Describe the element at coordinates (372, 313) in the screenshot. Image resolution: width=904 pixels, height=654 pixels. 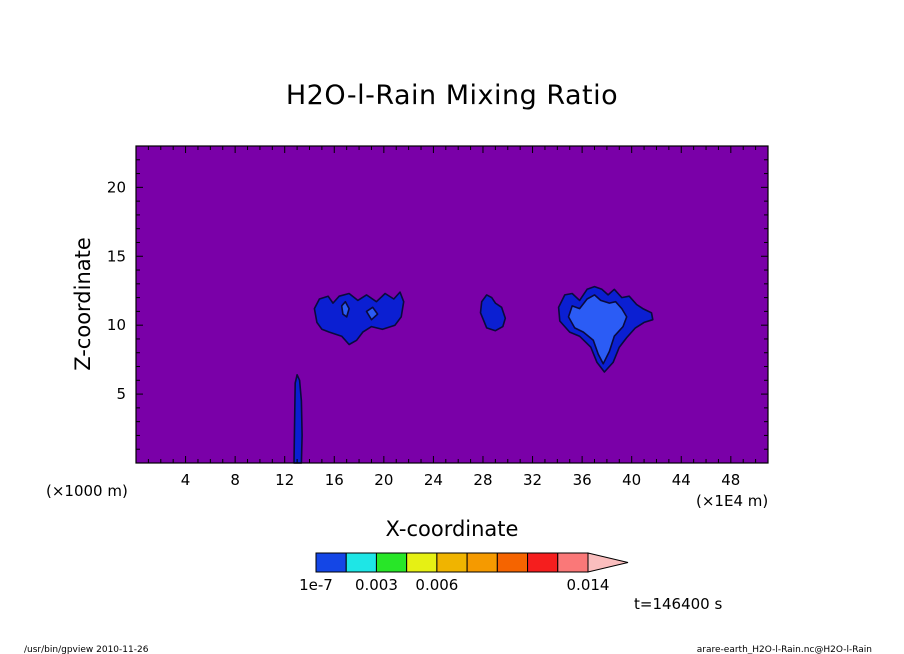
I see `contour-cloud-left-inner-b` at that location.